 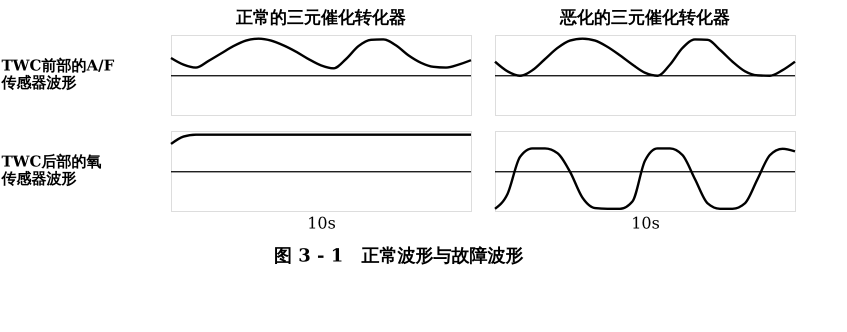 I want to click on chart-title: 恶化的三元催化转化器, so click(x=644, y=18).